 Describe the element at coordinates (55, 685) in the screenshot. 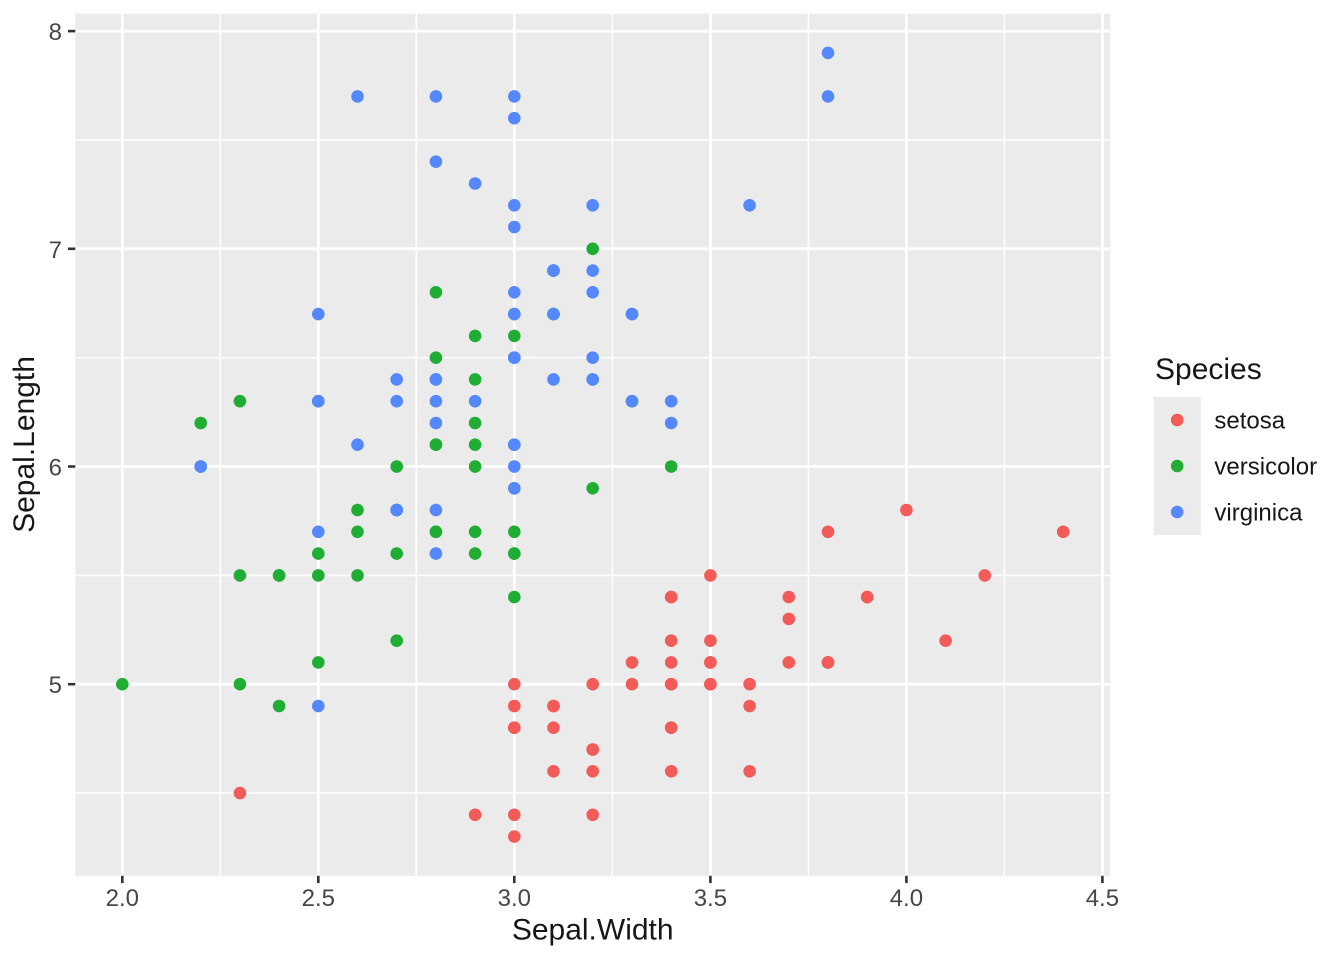

I see `svg-text: 5` at that location.